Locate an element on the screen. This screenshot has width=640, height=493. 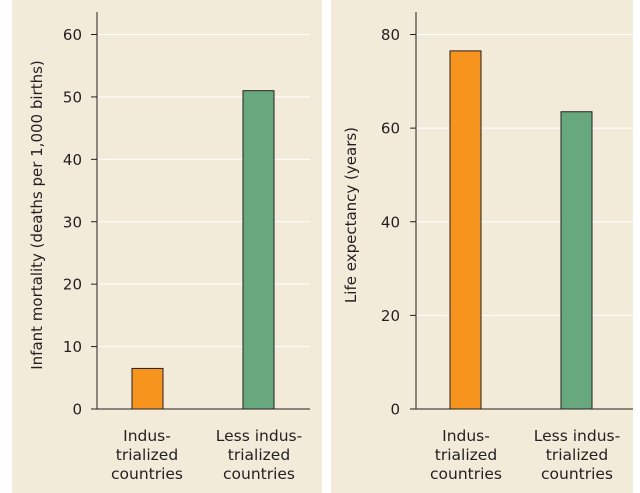
infant-mortality-industrialized-bar is located at coordinates (147, 388).